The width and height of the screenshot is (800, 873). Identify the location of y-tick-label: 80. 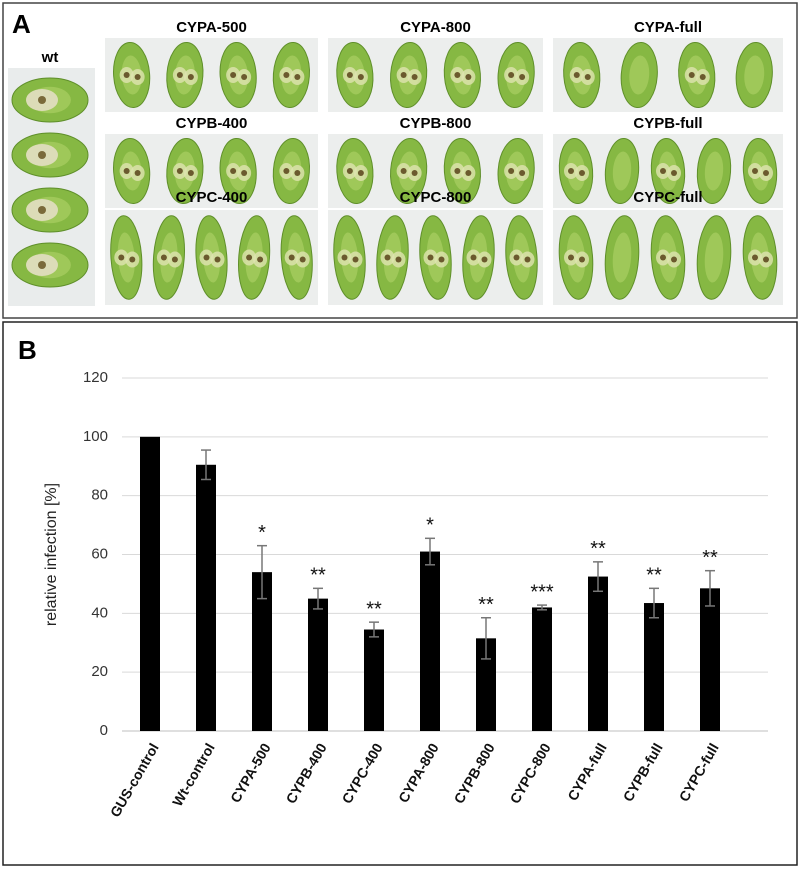
(99, 495).